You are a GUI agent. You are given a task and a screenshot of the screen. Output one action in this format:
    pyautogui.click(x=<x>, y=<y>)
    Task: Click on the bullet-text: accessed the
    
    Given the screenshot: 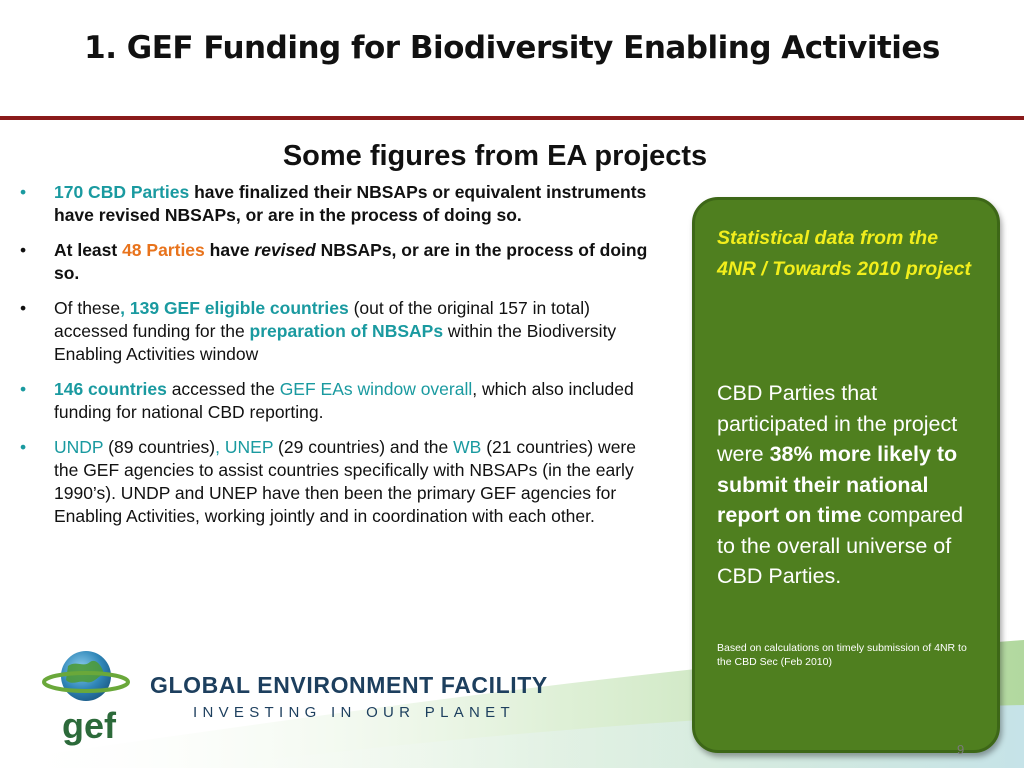 What is the action you would take?
    pyautogui.click(x=223, y=389)
    